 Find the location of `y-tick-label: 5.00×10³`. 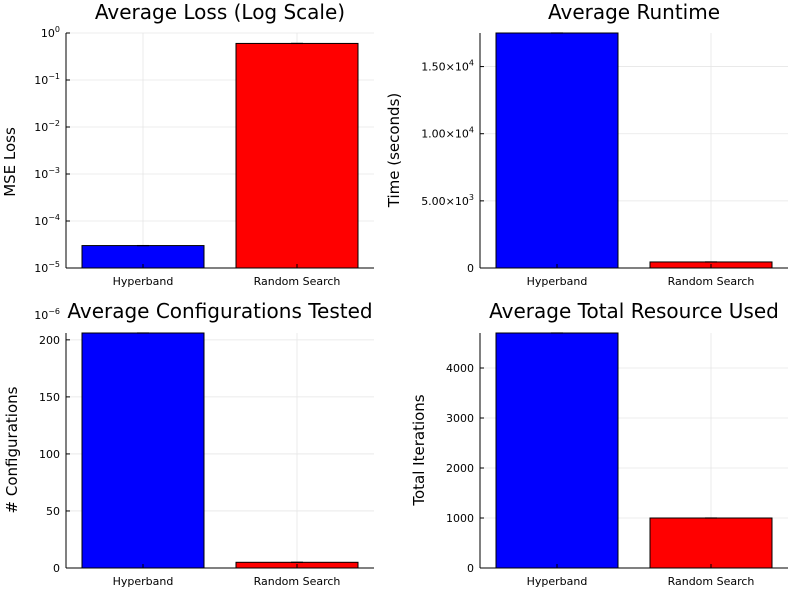

y-tick-label: 5.00×10³ is located at coordinates (447, 200).